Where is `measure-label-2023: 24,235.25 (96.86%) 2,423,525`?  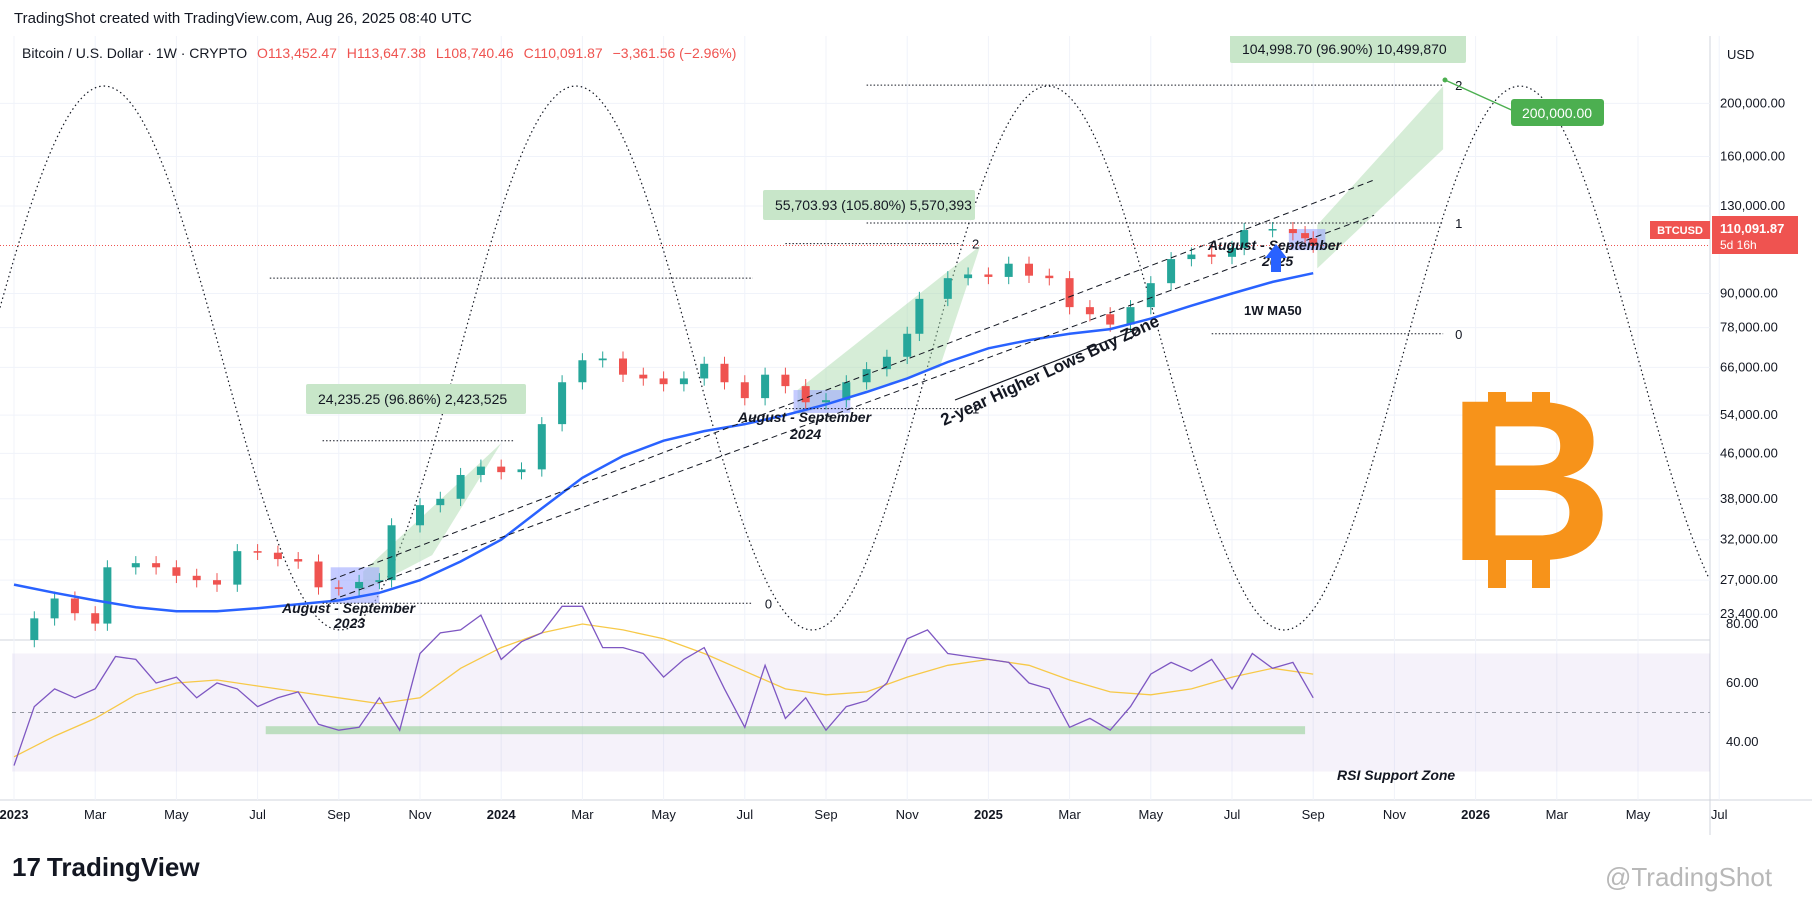
measure-label-2023: 24,235.25 (96.86%) 2,423,525 is located at coordinates (416, 399).